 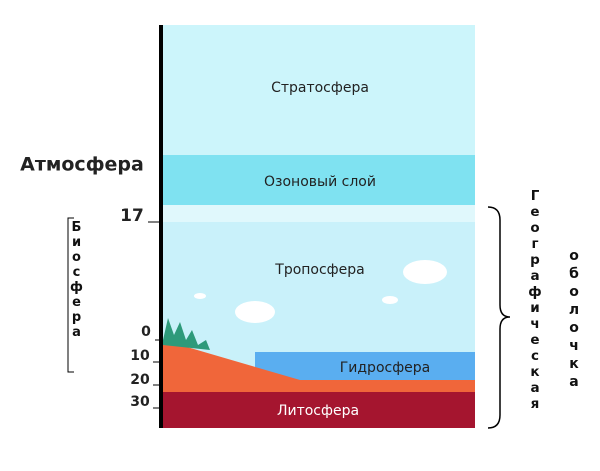 What do you see at coordinates (76, 280) in the screenshot?
I see `biosphere-label: Биосфера` at bounding box center [76, 280].